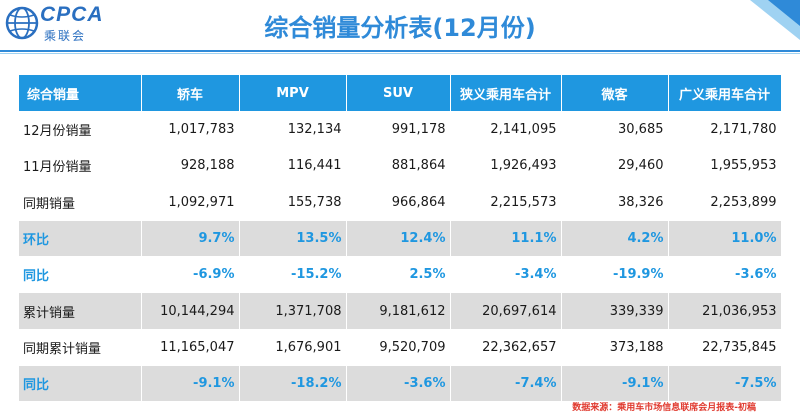 The width and height of the screenshot is (800, 418). Describe the element at coordinates (293, 202) in the screenshot. I see `table-cell: 155,738` at that location.